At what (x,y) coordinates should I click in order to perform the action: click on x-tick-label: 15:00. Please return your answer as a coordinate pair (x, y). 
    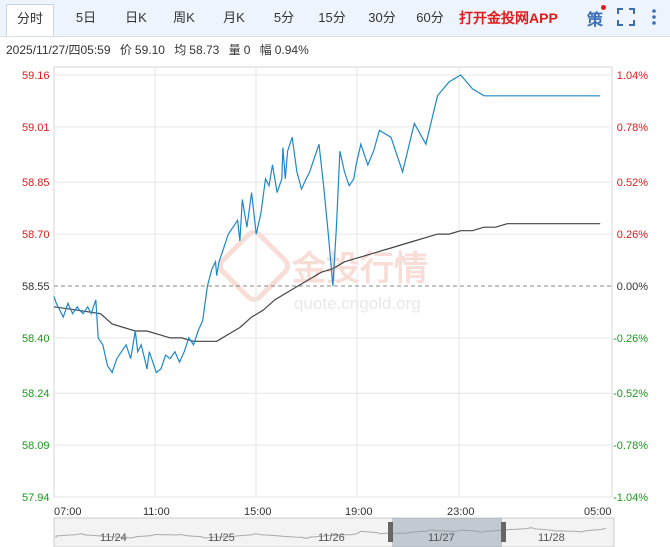
    Looking at the image, I should click on (258, 512).